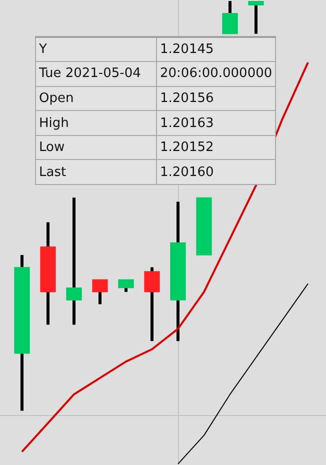 The width and height of the screenshot is (326, 465). Describe the element at coordinates (216, 74) in the screenshot. I see `annotation: 20:06:00.000000` at that location.